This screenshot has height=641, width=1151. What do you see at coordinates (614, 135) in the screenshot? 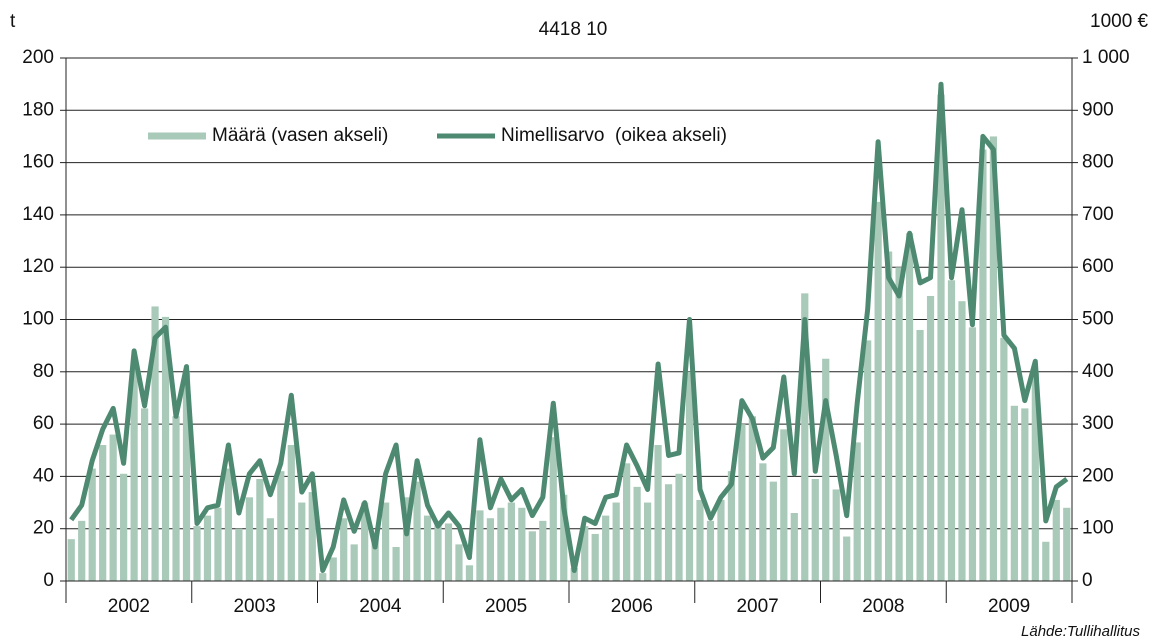
I see `legend-label: Nimellisarvo (oikea akseli)` at bounding box center [614, 135].